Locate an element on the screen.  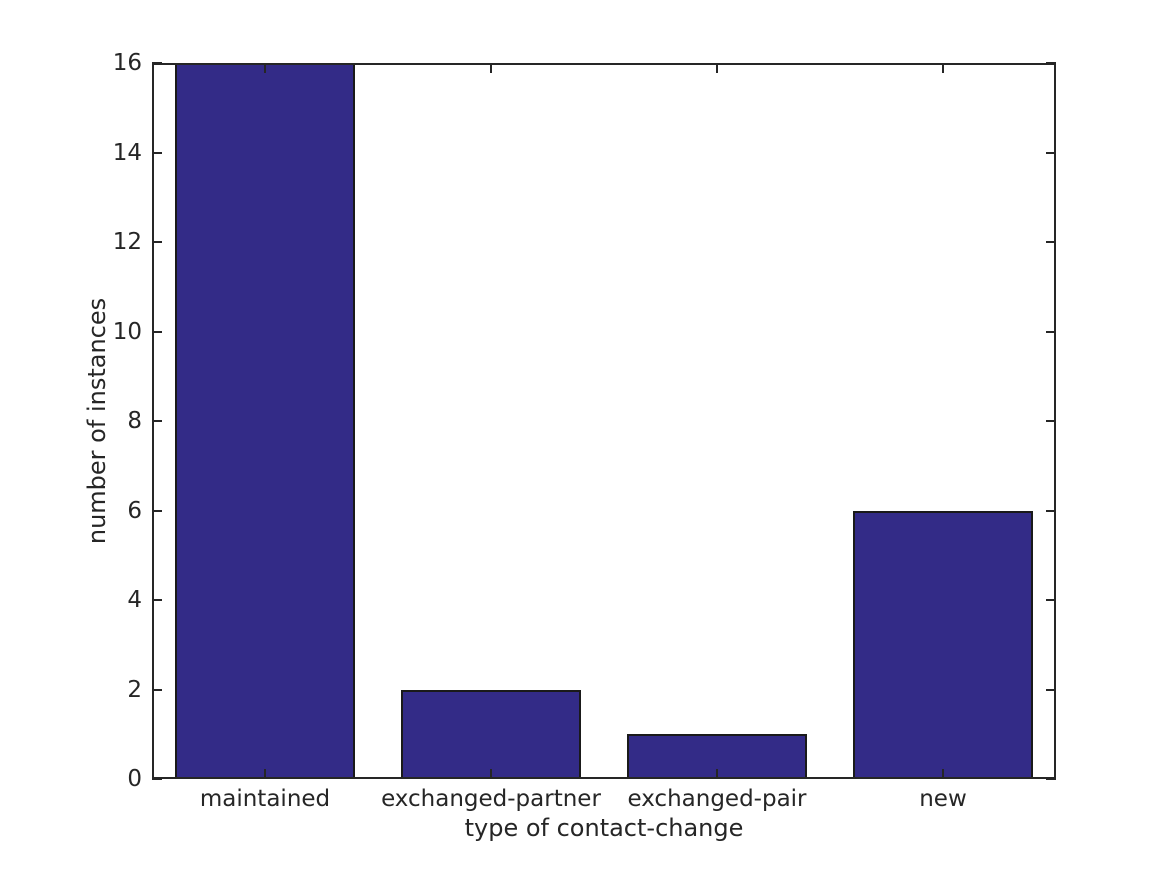
y-tick-label: 16 is located at coordinates (127, 63).